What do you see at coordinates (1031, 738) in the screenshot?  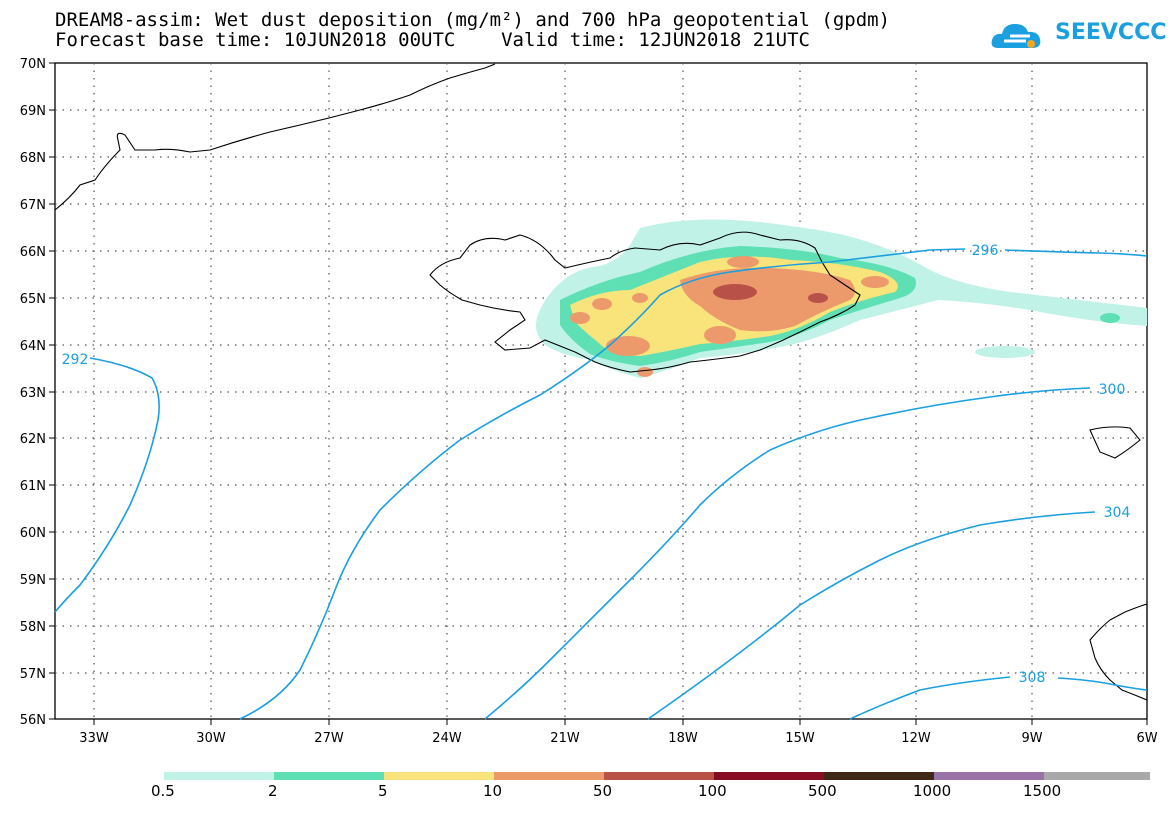 I see `lon-label: 9W` at bounding box center [1031, 738].